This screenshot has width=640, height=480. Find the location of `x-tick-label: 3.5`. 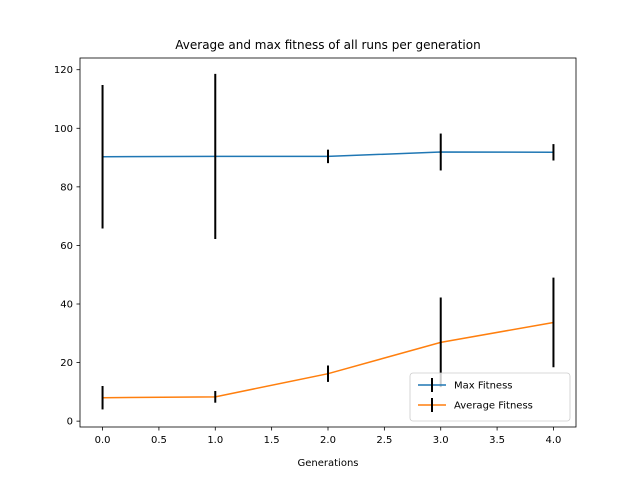

x-tick-label: 3.5 is located at coordinates (497, 440).